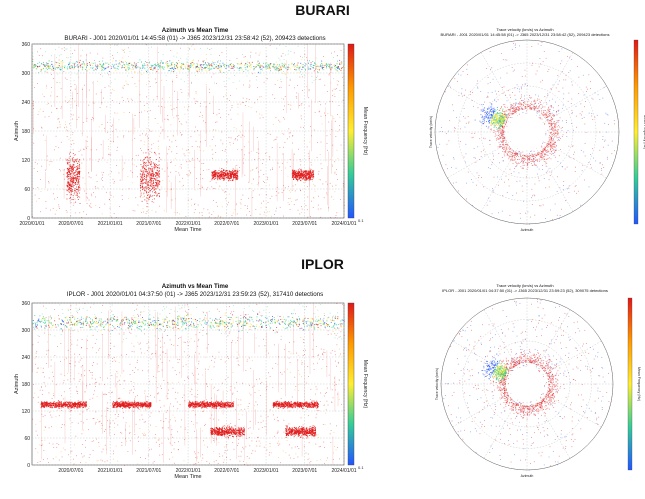  I want to click on scatter-title-text: Azimuth vs Mean Time, so click(195, 286).